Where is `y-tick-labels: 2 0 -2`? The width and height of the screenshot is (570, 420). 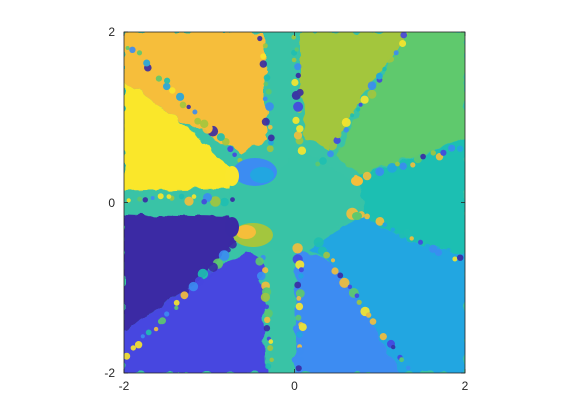 y-tick-labels: 2 0 -2 is located at coordinates (109, 202).